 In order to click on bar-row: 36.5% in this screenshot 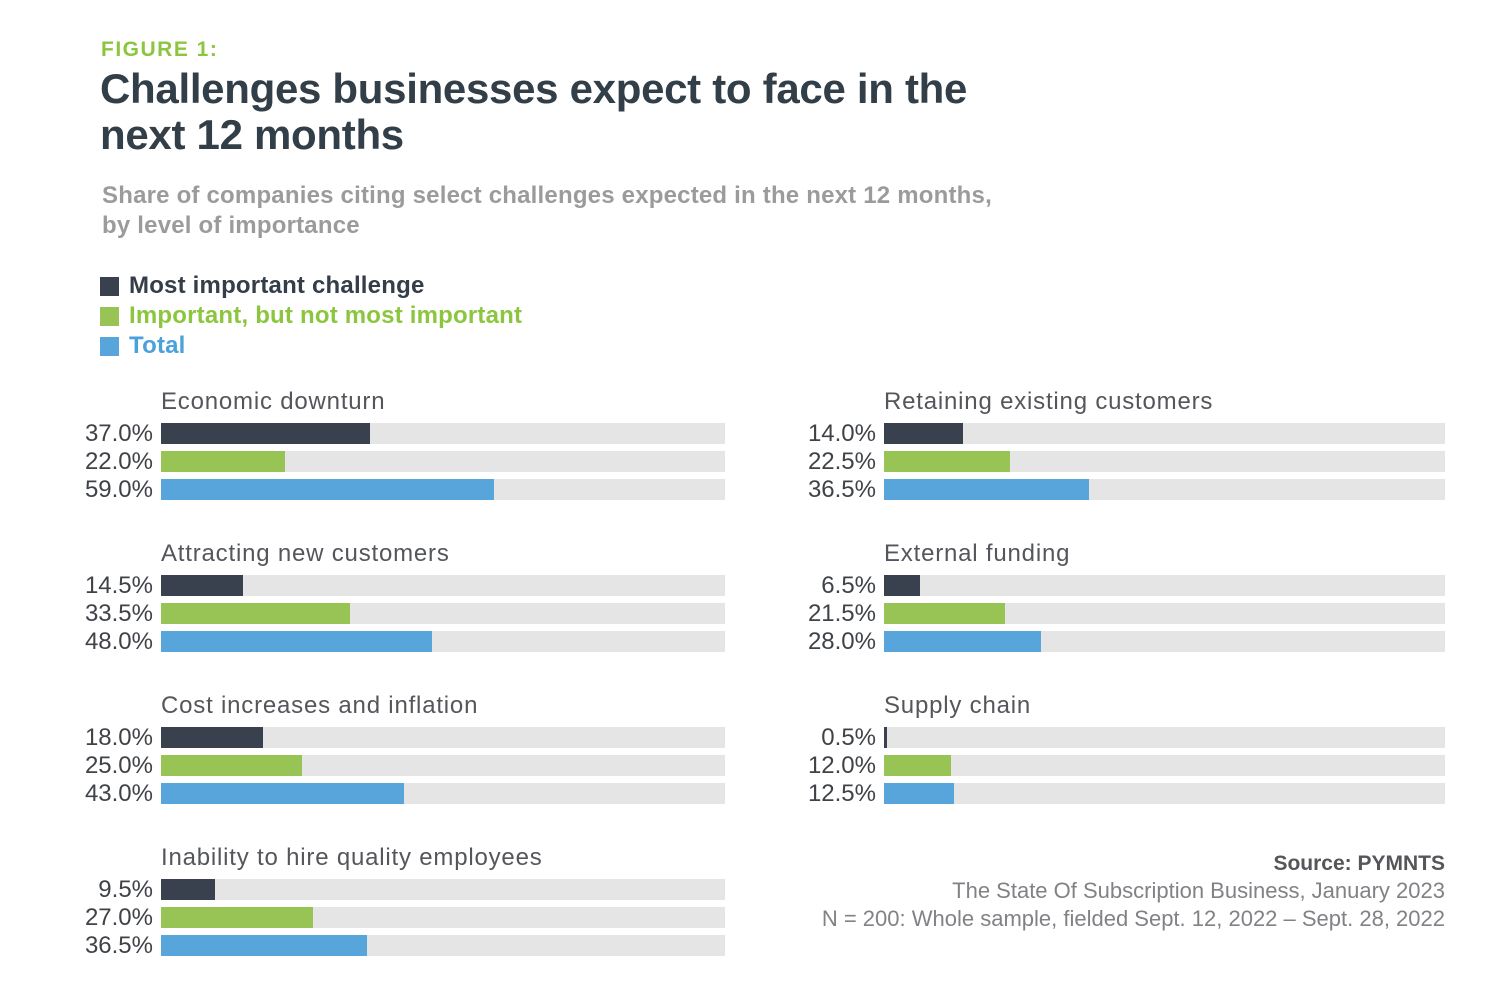, I will do `click(1116, 489)`.